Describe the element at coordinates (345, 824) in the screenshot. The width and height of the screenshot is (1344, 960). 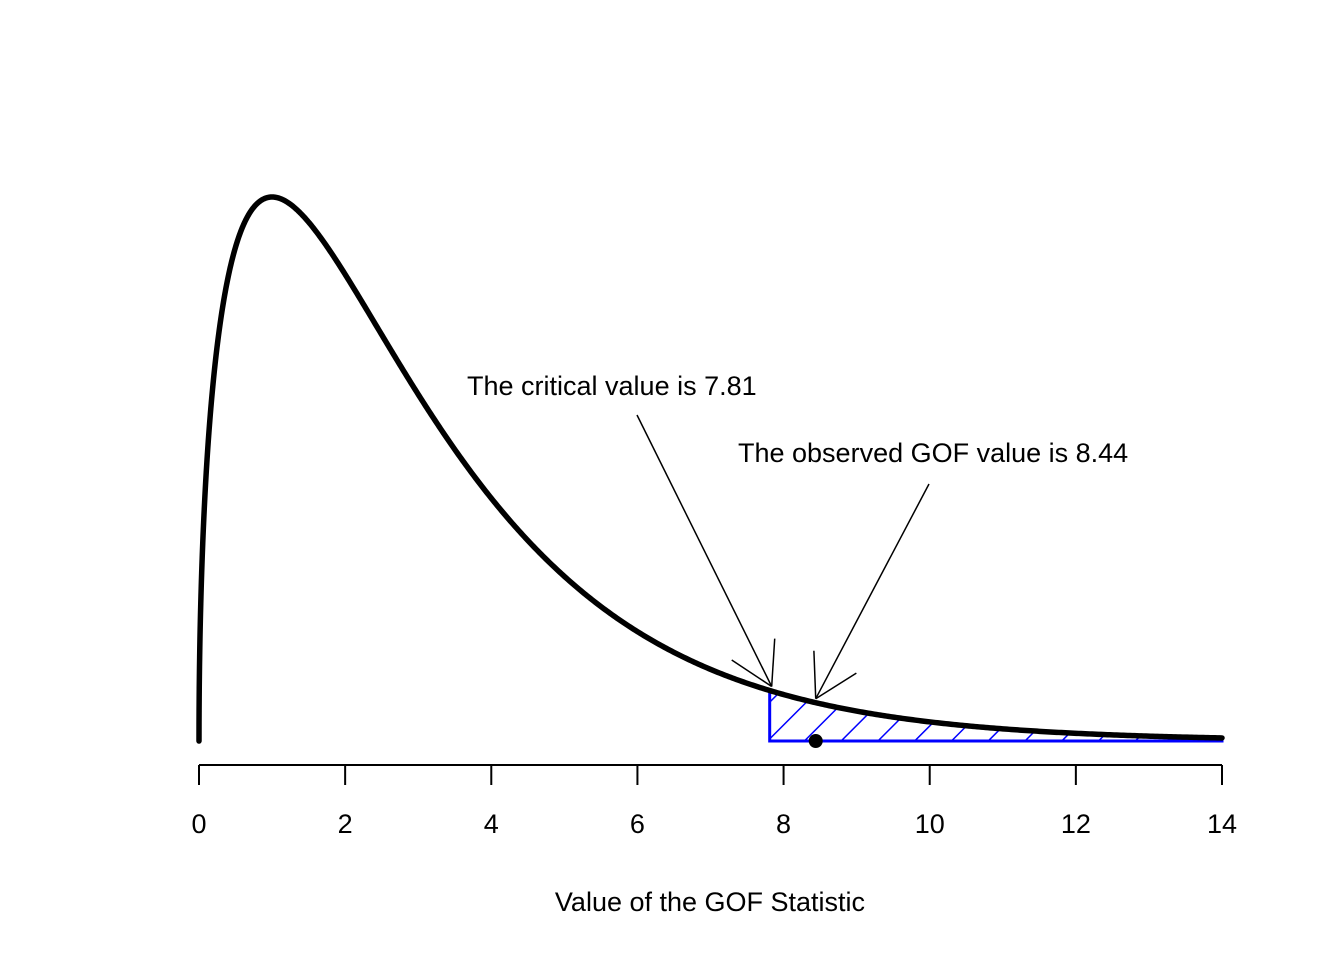
I see `x-tick-label: 2` at that location.